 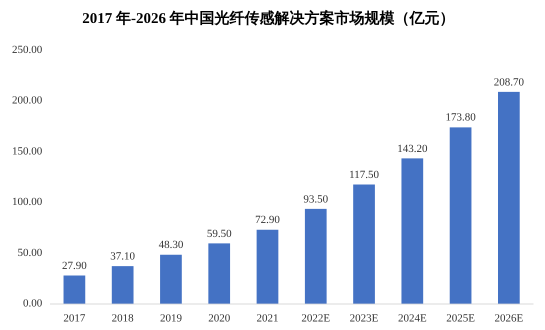 I want to click on x-tick-label: 2023E, so click(x=364, y=318).